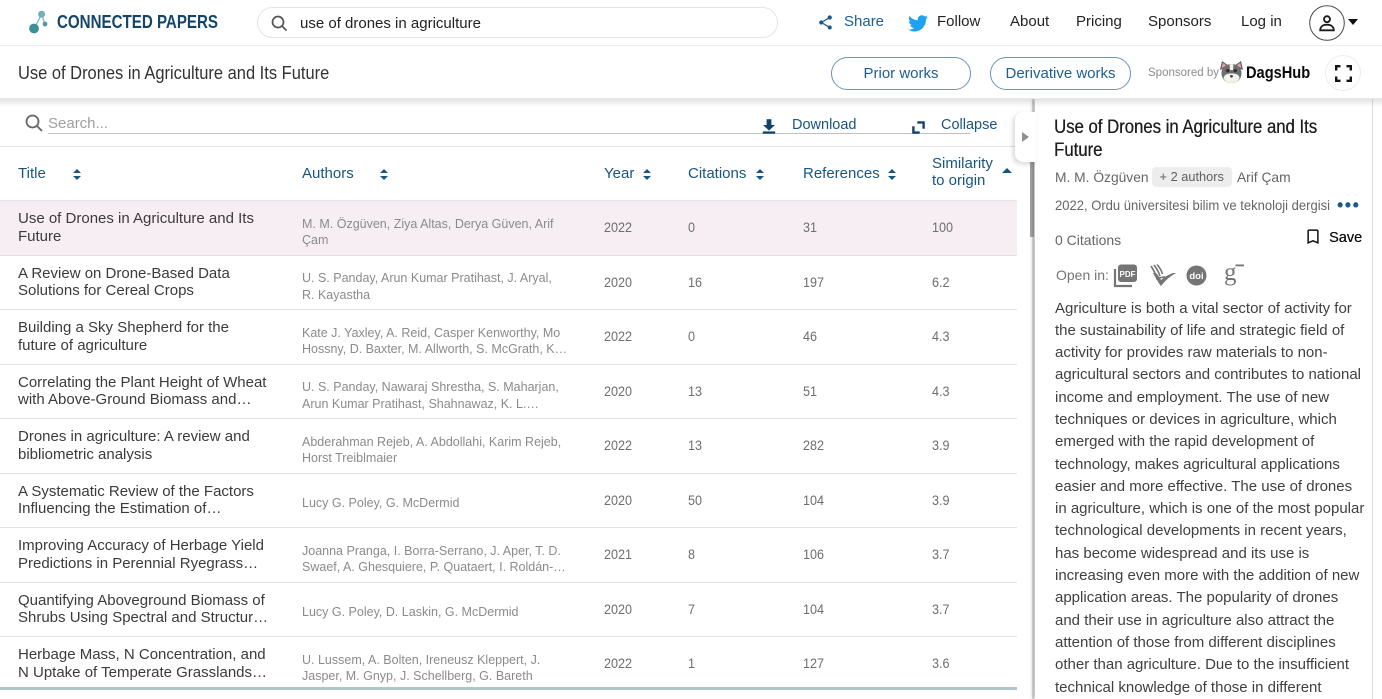 The height and width of the screenshot is (699, 1382). What do you see at coordinates (1196, 276) in the screenshot?
I see `svg-text: doi` at bounding box center [1196, 276].